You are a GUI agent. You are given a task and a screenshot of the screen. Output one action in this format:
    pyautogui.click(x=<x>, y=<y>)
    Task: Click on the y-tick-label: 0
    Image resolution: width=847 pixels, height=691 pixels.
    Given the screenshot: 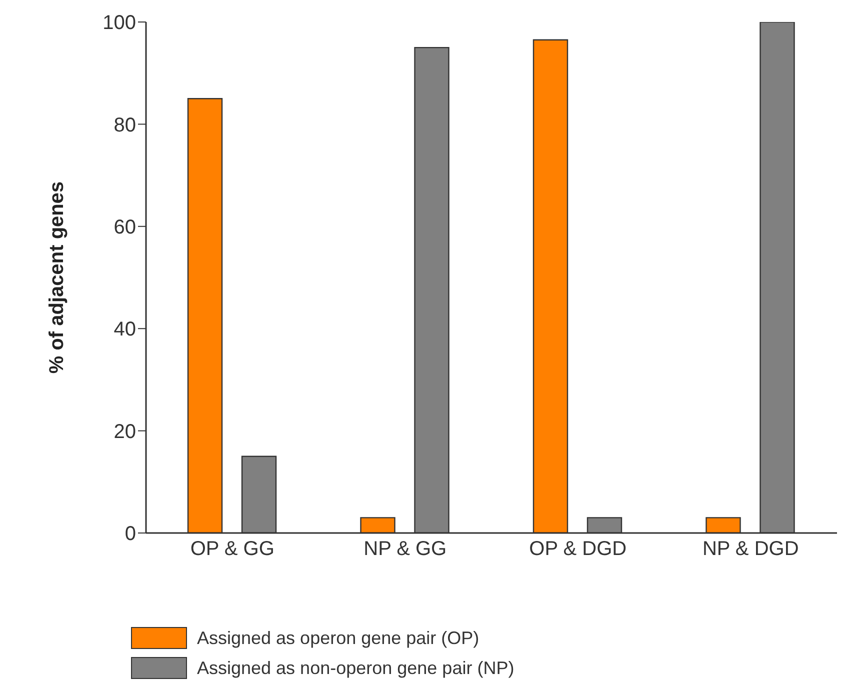 What is the action you would take?
    pyautogui.click(x=130, y=534)
    